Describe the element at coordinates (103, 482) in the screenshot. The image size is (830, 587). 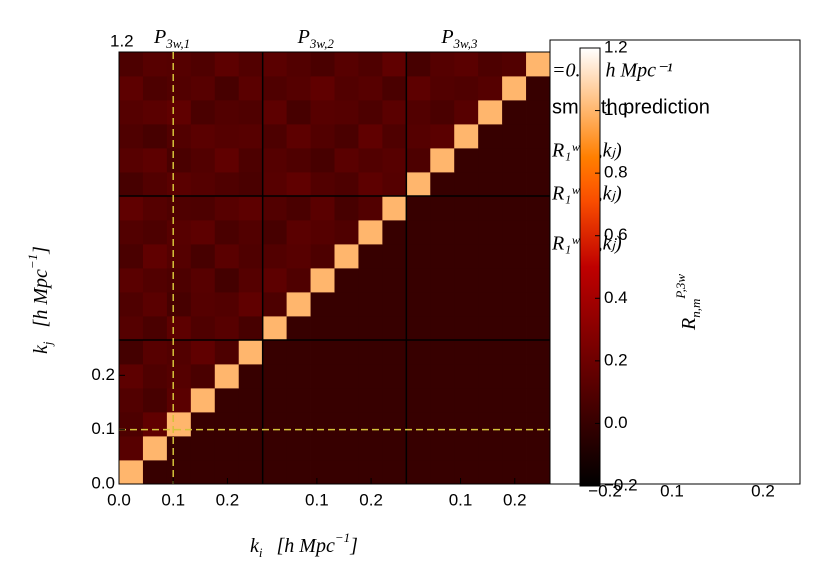
I see `y-tick-label: 0.0` at that location.